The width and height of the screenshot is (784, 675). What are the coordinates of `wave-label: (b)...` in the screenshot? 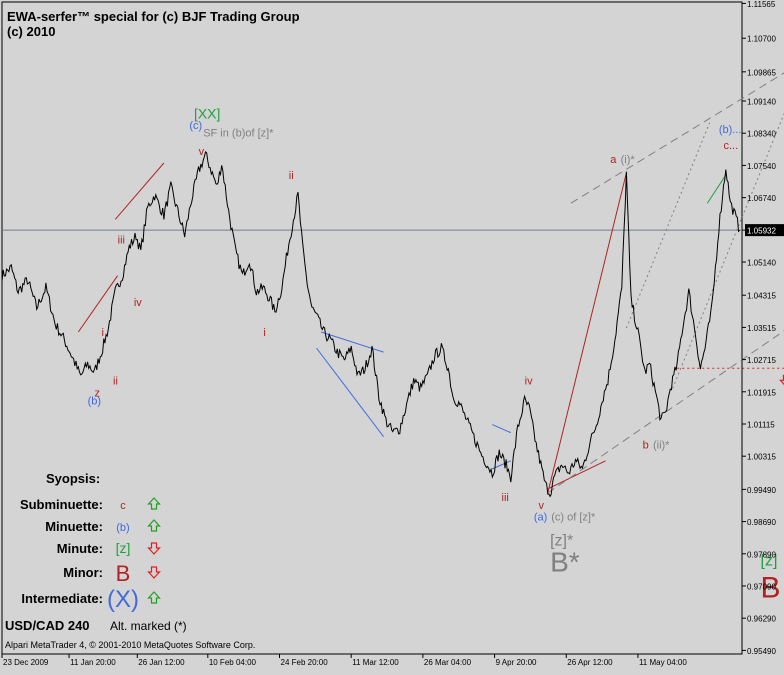 It's located at (730, 130).